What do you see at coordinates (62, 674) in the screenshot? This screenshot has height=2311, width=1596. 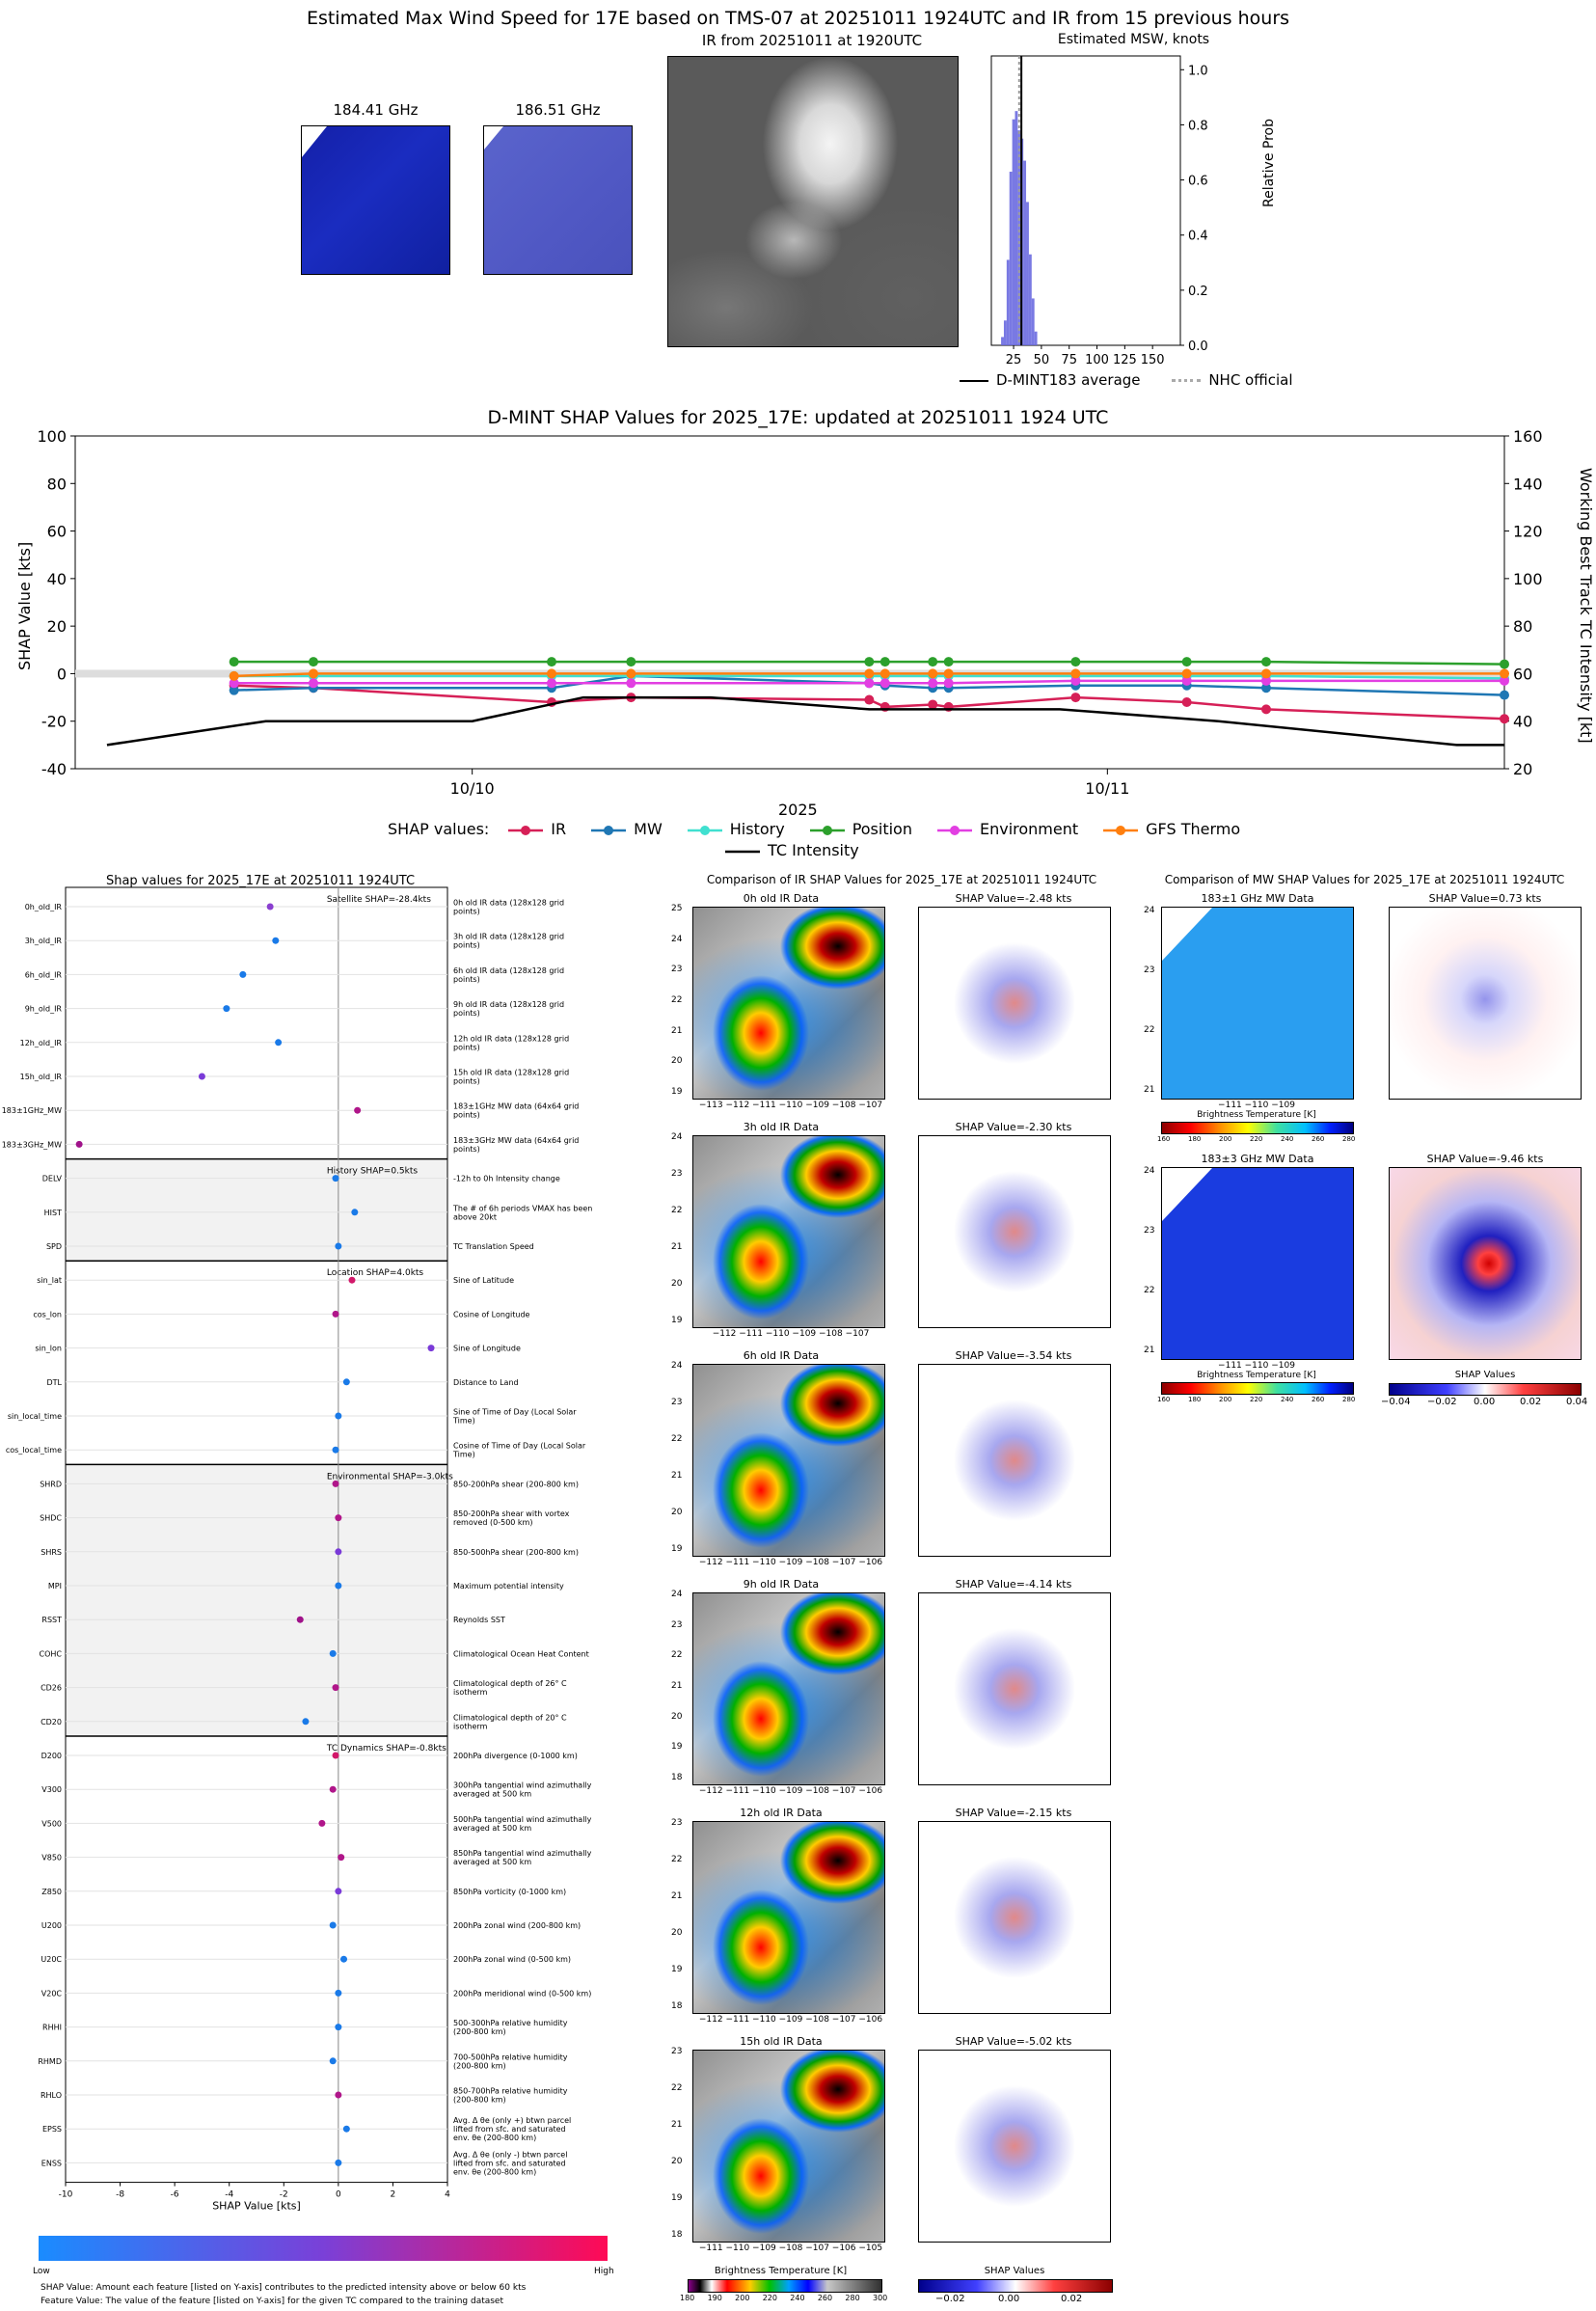 I see `shap-ytick-label: 0` at bounding box center [62, 674].